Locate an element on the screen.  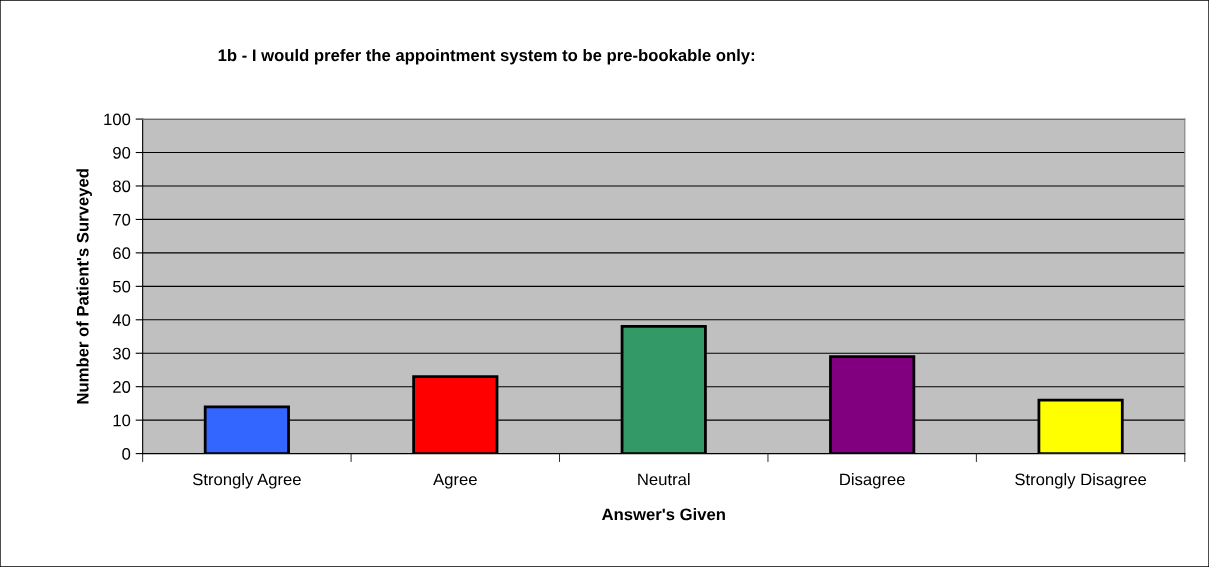
y-tick-label: 70 is located at coordinates (122, 219).